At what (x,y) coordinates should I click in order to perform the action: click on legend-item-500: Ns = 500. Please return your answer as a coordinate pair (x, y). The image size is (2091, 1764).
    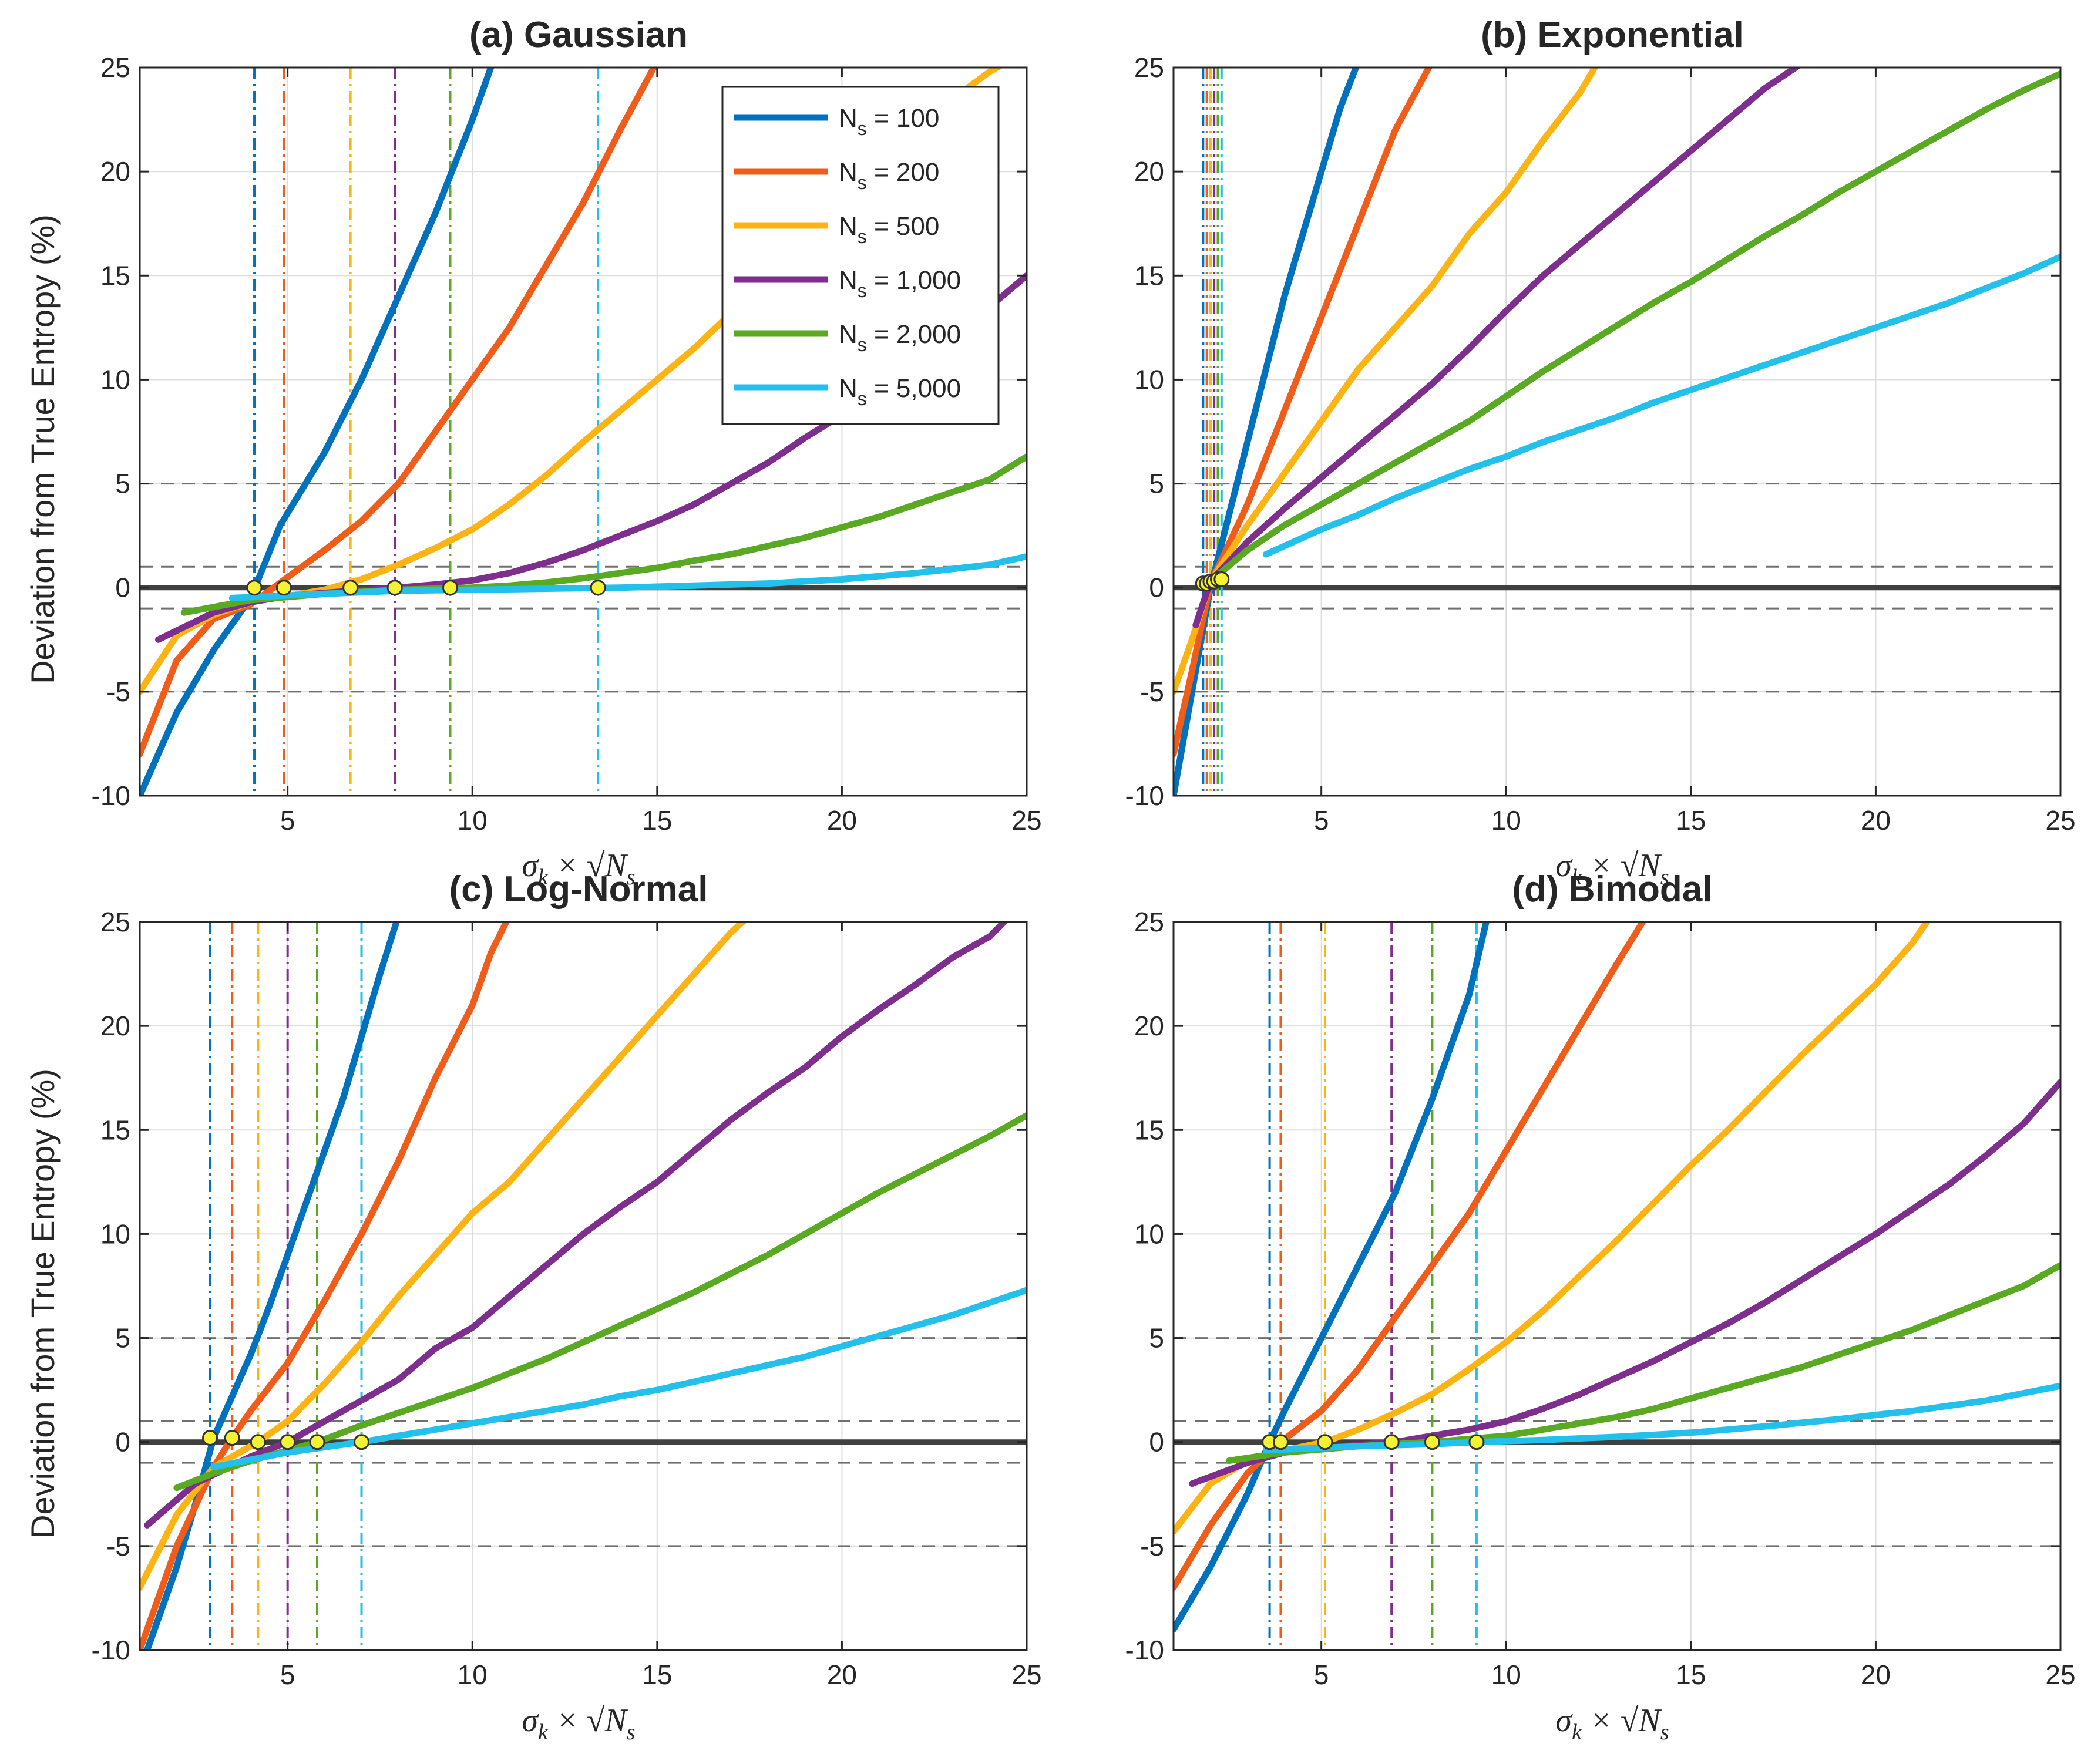
    Looking at the image, I should click on (837, 229).